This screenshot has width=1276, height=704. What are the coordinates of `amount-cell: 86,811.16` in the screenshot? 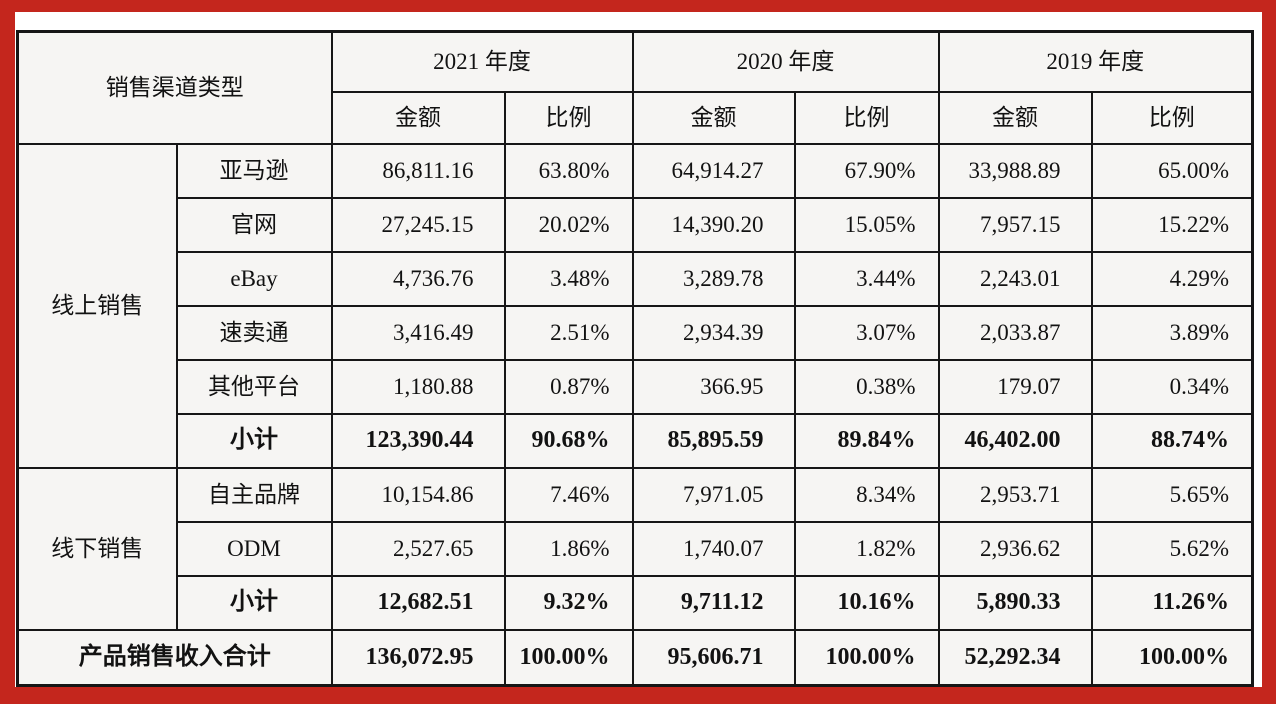 It's located at (418, 170).